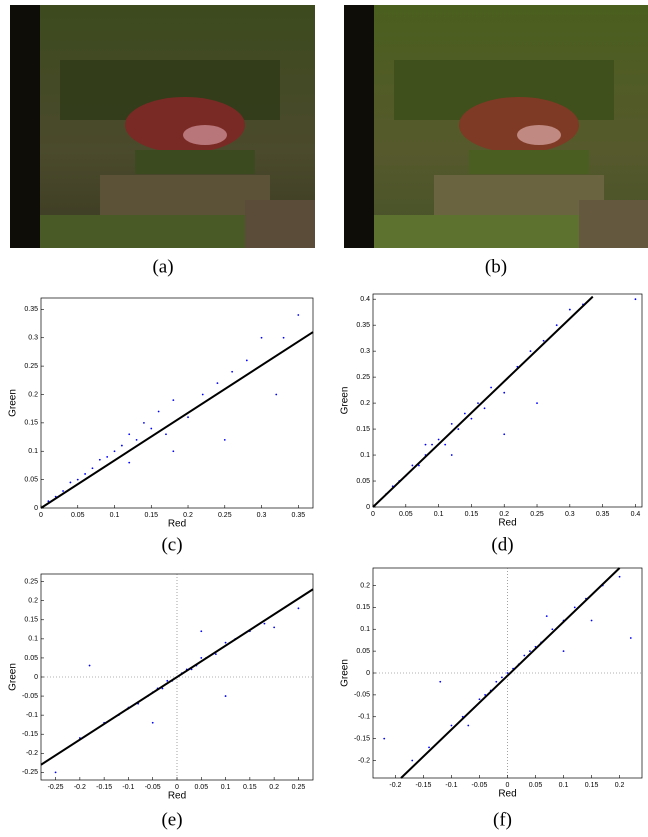 This screenshot has width=648, height=837. I want to click on x-tick-label: -0.25, so click(56, 787).